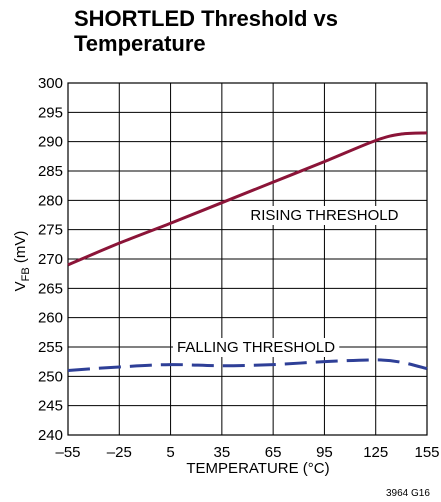  Describe the element at coordinates (170, 452) in the screenshot. I see `x-tick-label: 5` at that location.